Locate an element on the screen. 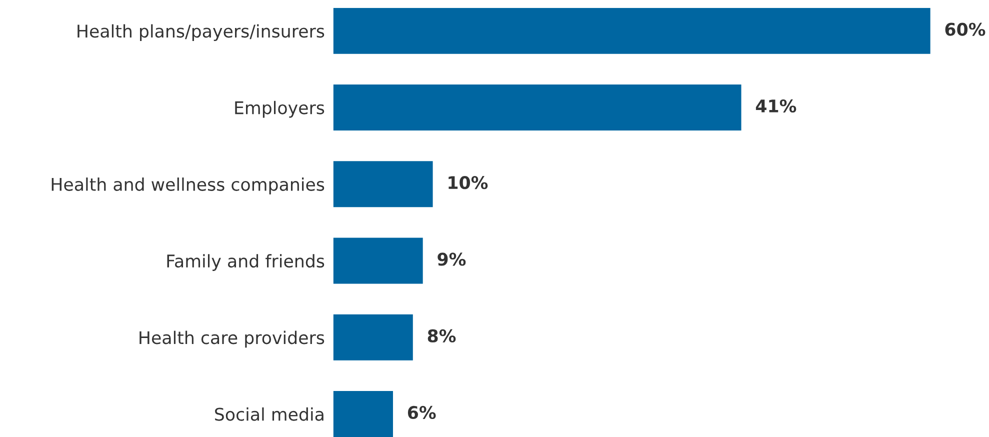 The image size is (989, 437). data-label: 9% is located at coordinates (452, 259).